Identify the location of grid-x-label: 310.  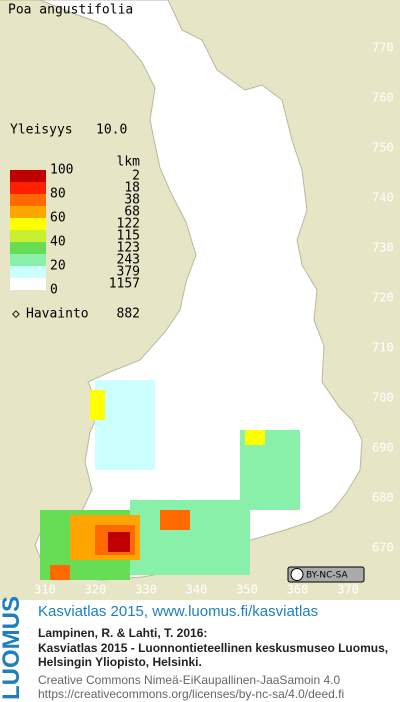
(45, 590).